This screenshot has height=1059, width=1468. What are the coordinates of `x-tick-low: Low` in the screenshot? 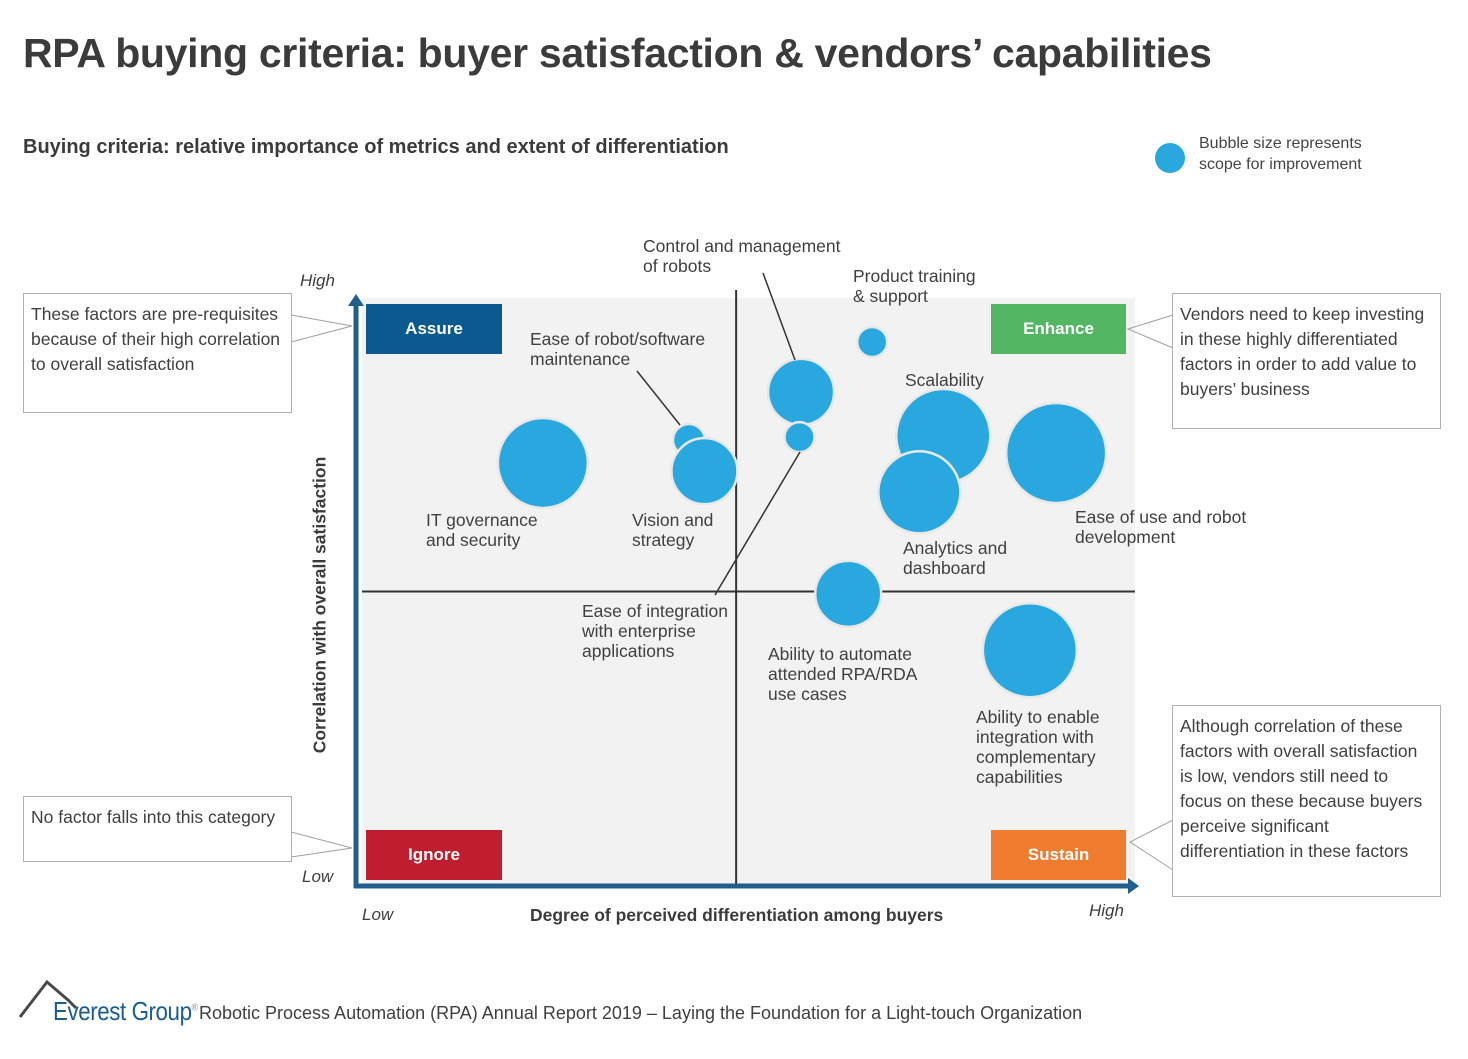 It's located at (378, 914).